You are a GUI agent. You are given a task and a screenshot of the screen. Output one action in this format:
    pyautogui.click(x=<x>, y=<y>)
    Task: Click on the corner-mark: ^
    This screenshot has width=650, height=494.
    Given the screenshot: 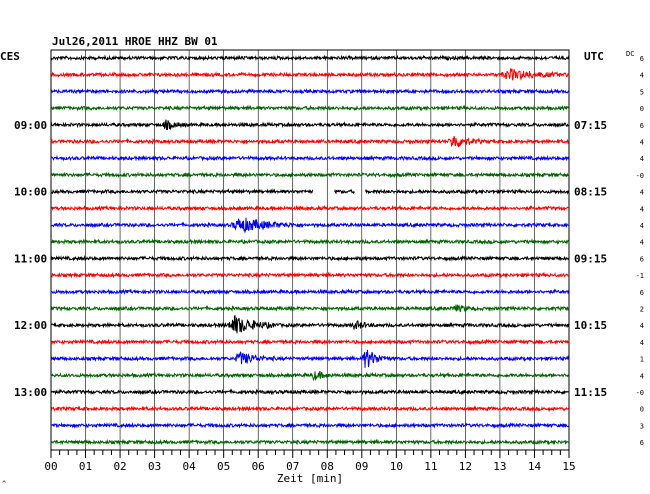 What is the action you would take?
    pyautogui.click(x=4, y=484)
    